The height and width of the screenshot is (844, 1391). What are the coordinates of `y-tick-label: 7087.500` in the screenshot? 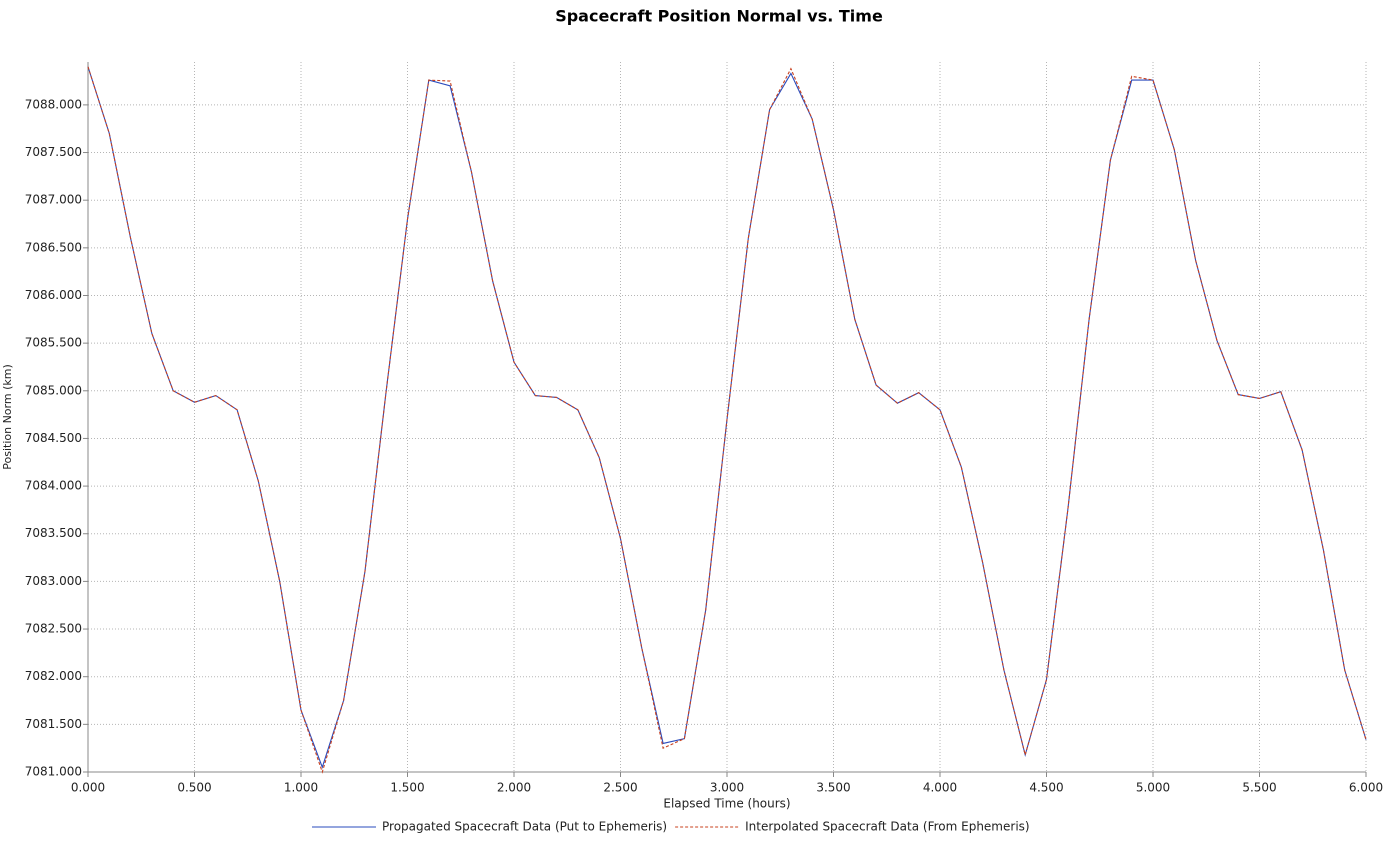 It's located at (53, 152).